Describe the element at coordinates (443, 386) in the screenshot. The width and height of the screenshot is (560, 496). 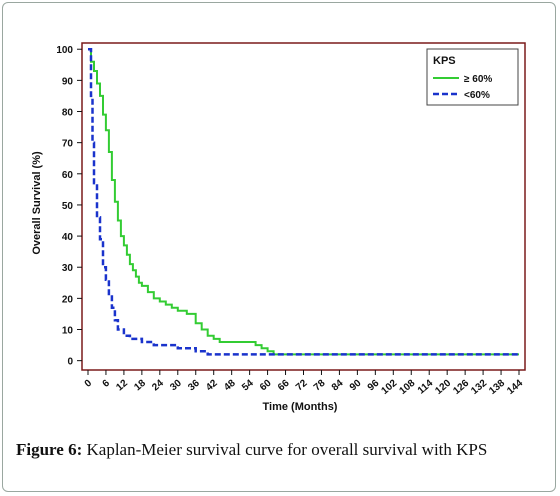
I see `x-tick-label: 120` at that location.